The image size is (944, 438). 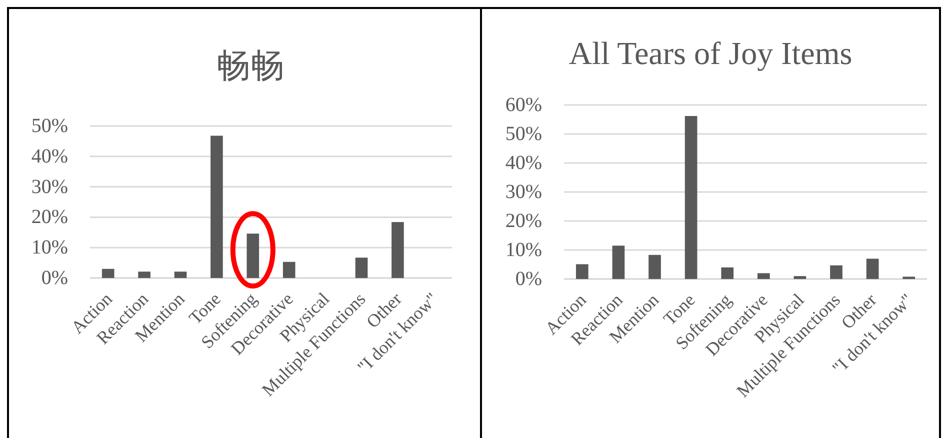 What do you see at coordinates (250, 66) in the screenshot?
I see `chart-title: 畅畅` at bounding box center [250, 66].